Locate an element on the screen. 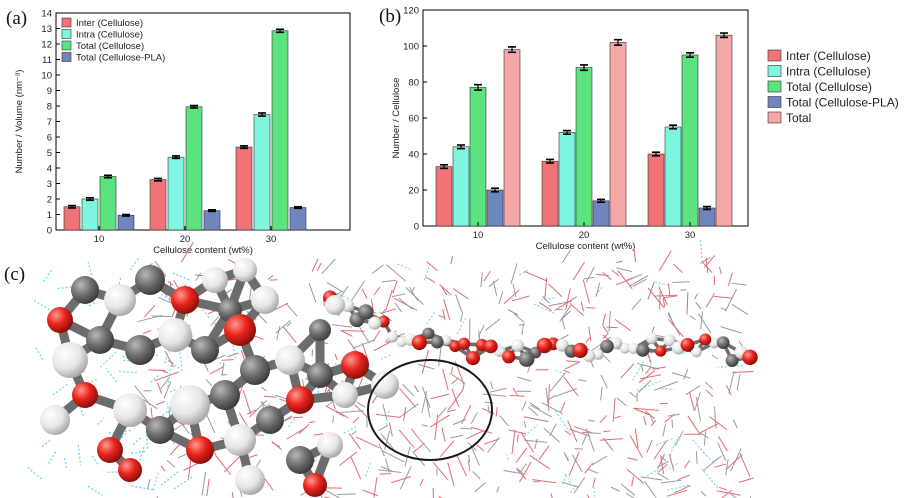  y-tick-label: 12 is located at coordinates (46, 45).